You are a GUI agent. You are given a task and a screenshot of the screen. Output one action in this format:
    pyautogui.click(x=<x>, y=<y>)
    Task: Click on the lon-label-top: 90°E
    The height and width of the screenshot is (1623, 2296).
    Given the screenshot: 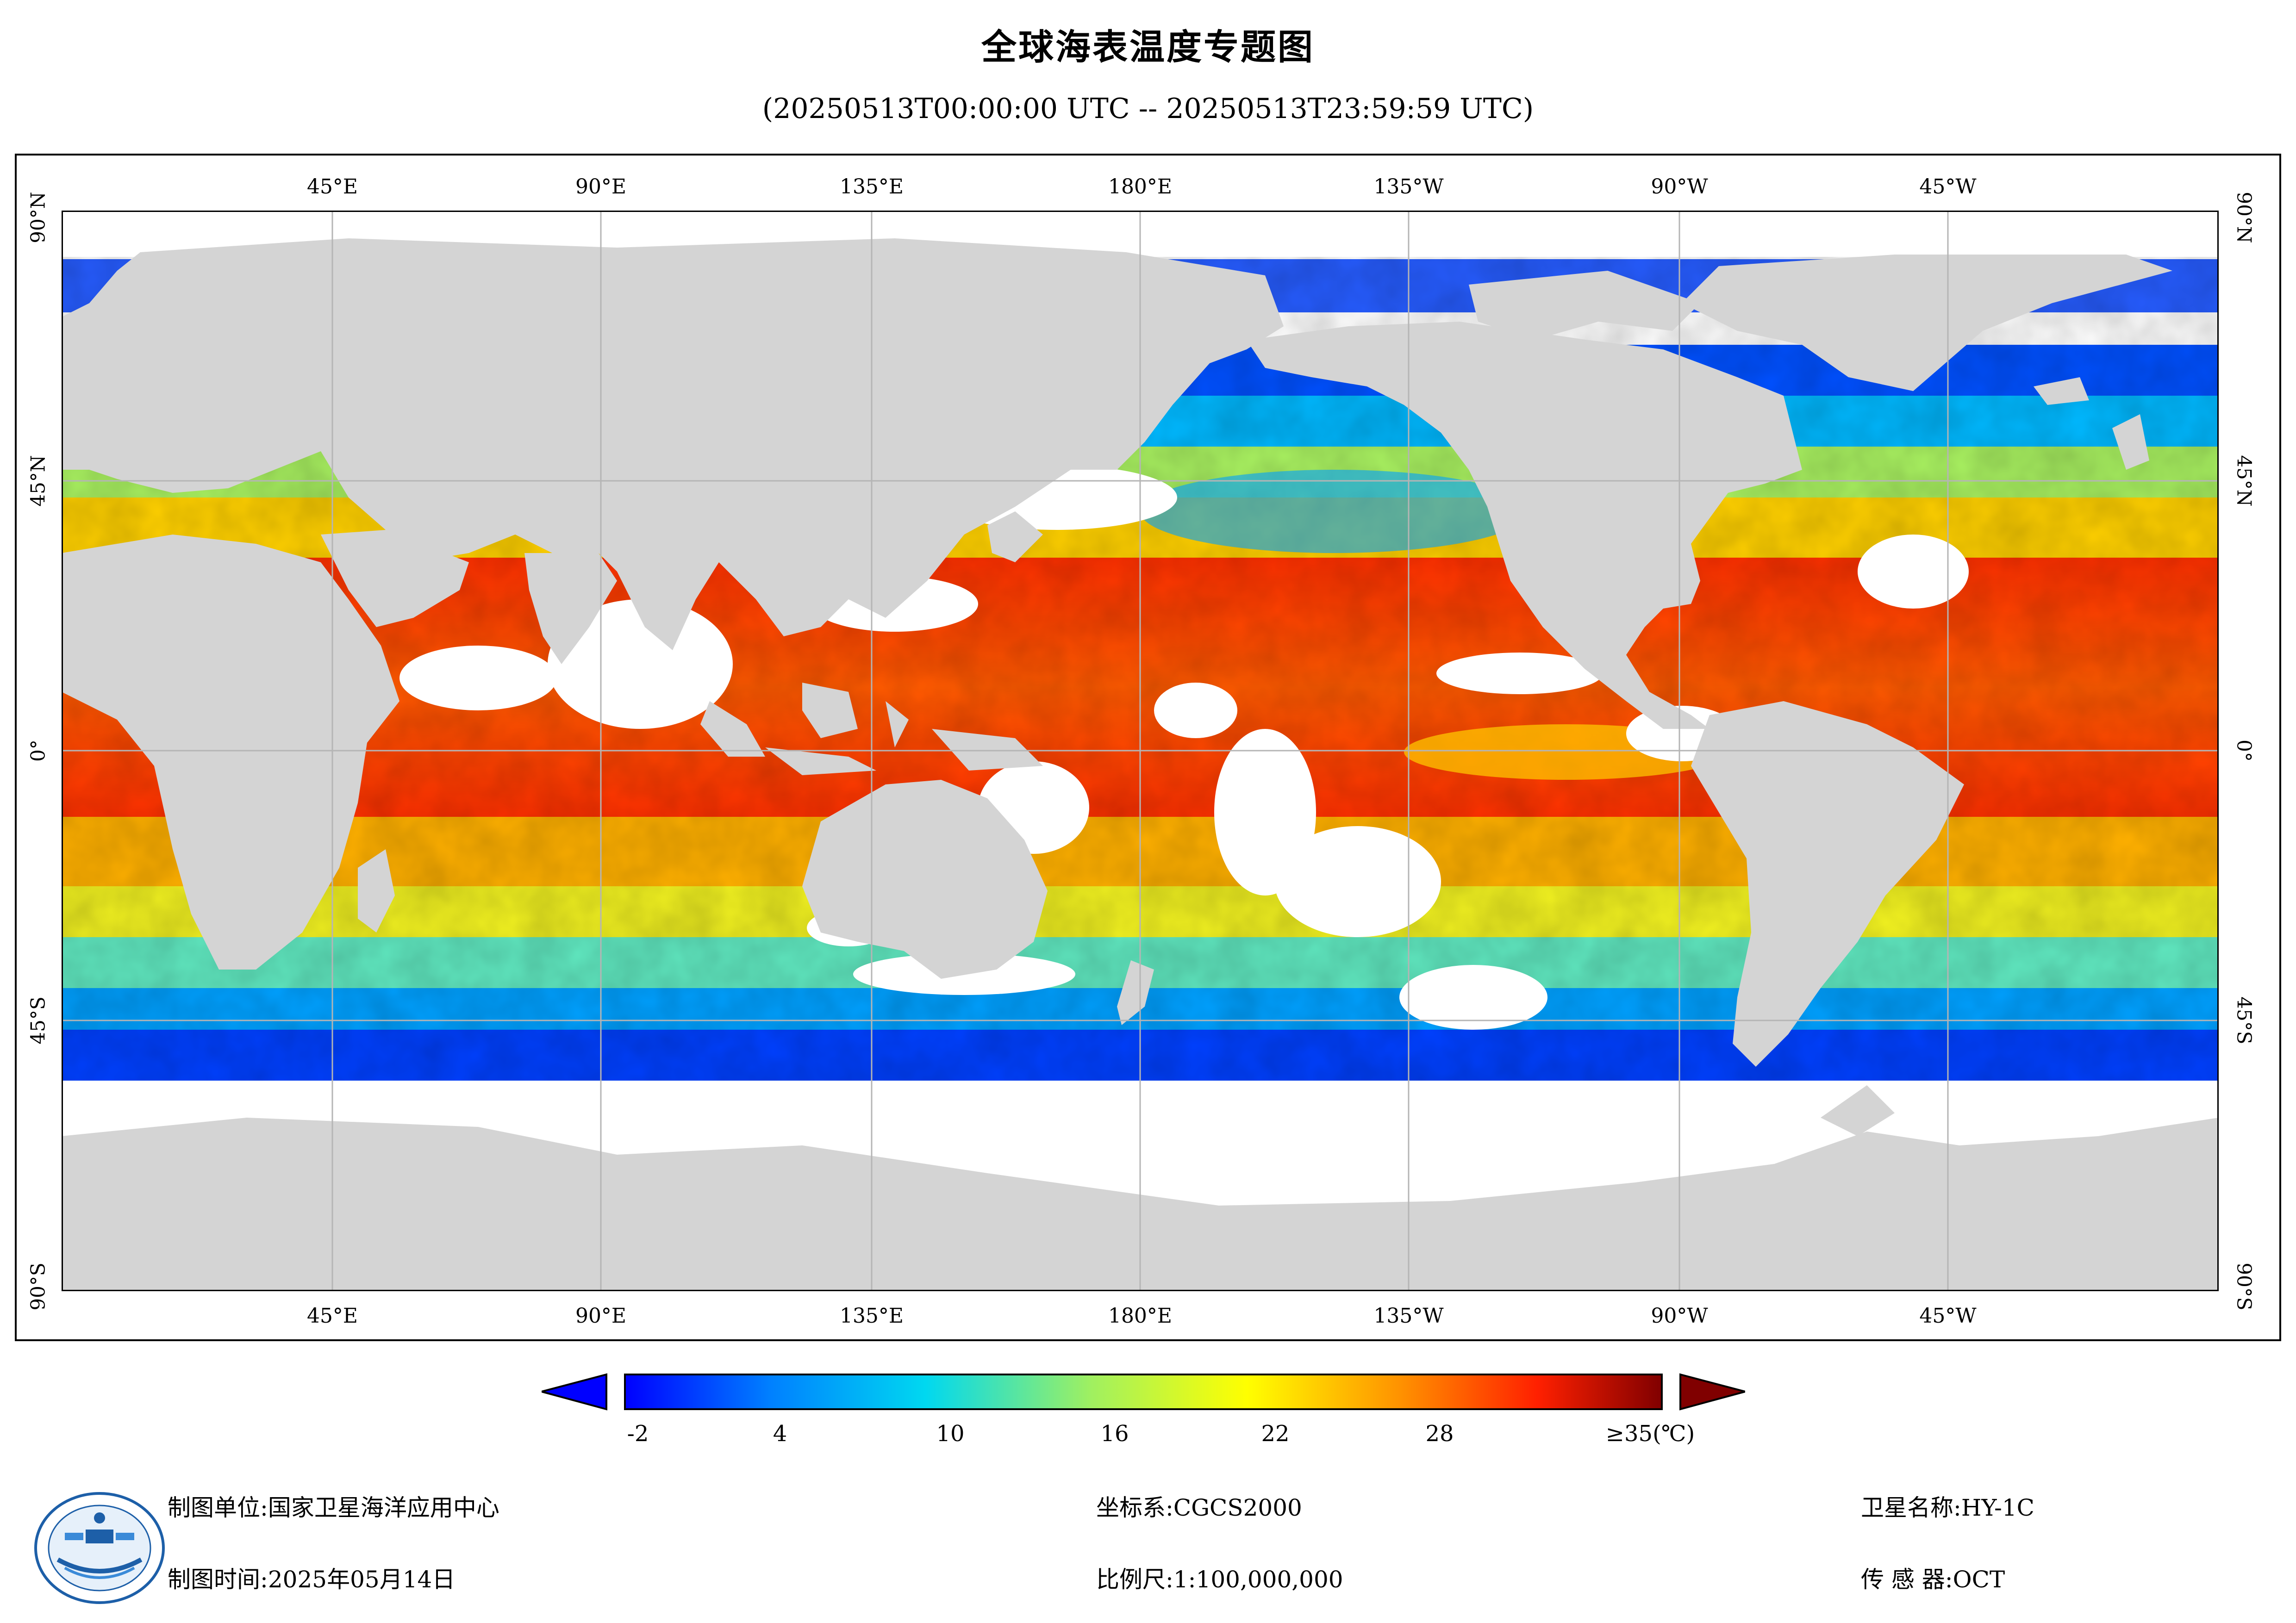 What is the action you would take?
    pyautogui.click(x=601, y=187)
    